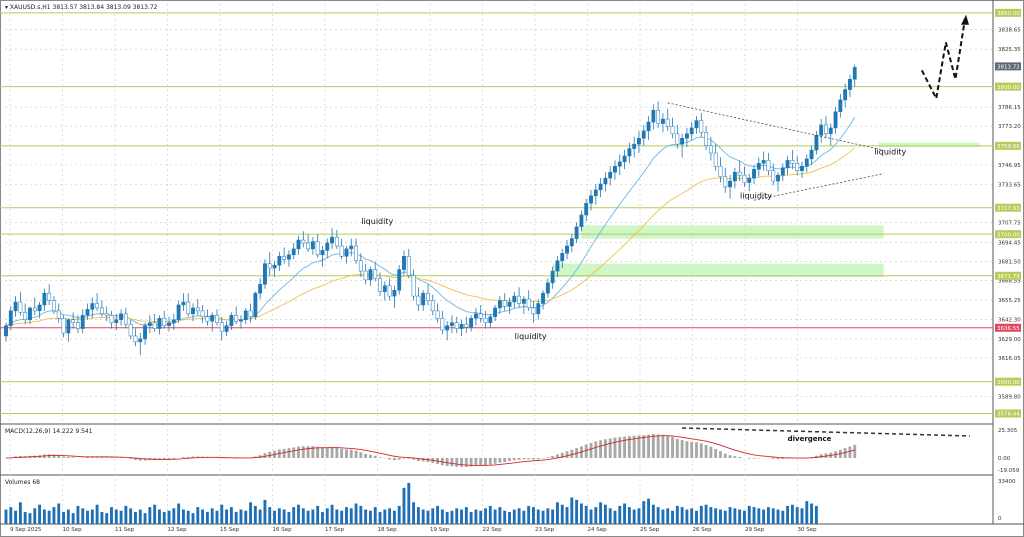  I want to click on x-tick-label: 26 Sep, so click(703, 530).